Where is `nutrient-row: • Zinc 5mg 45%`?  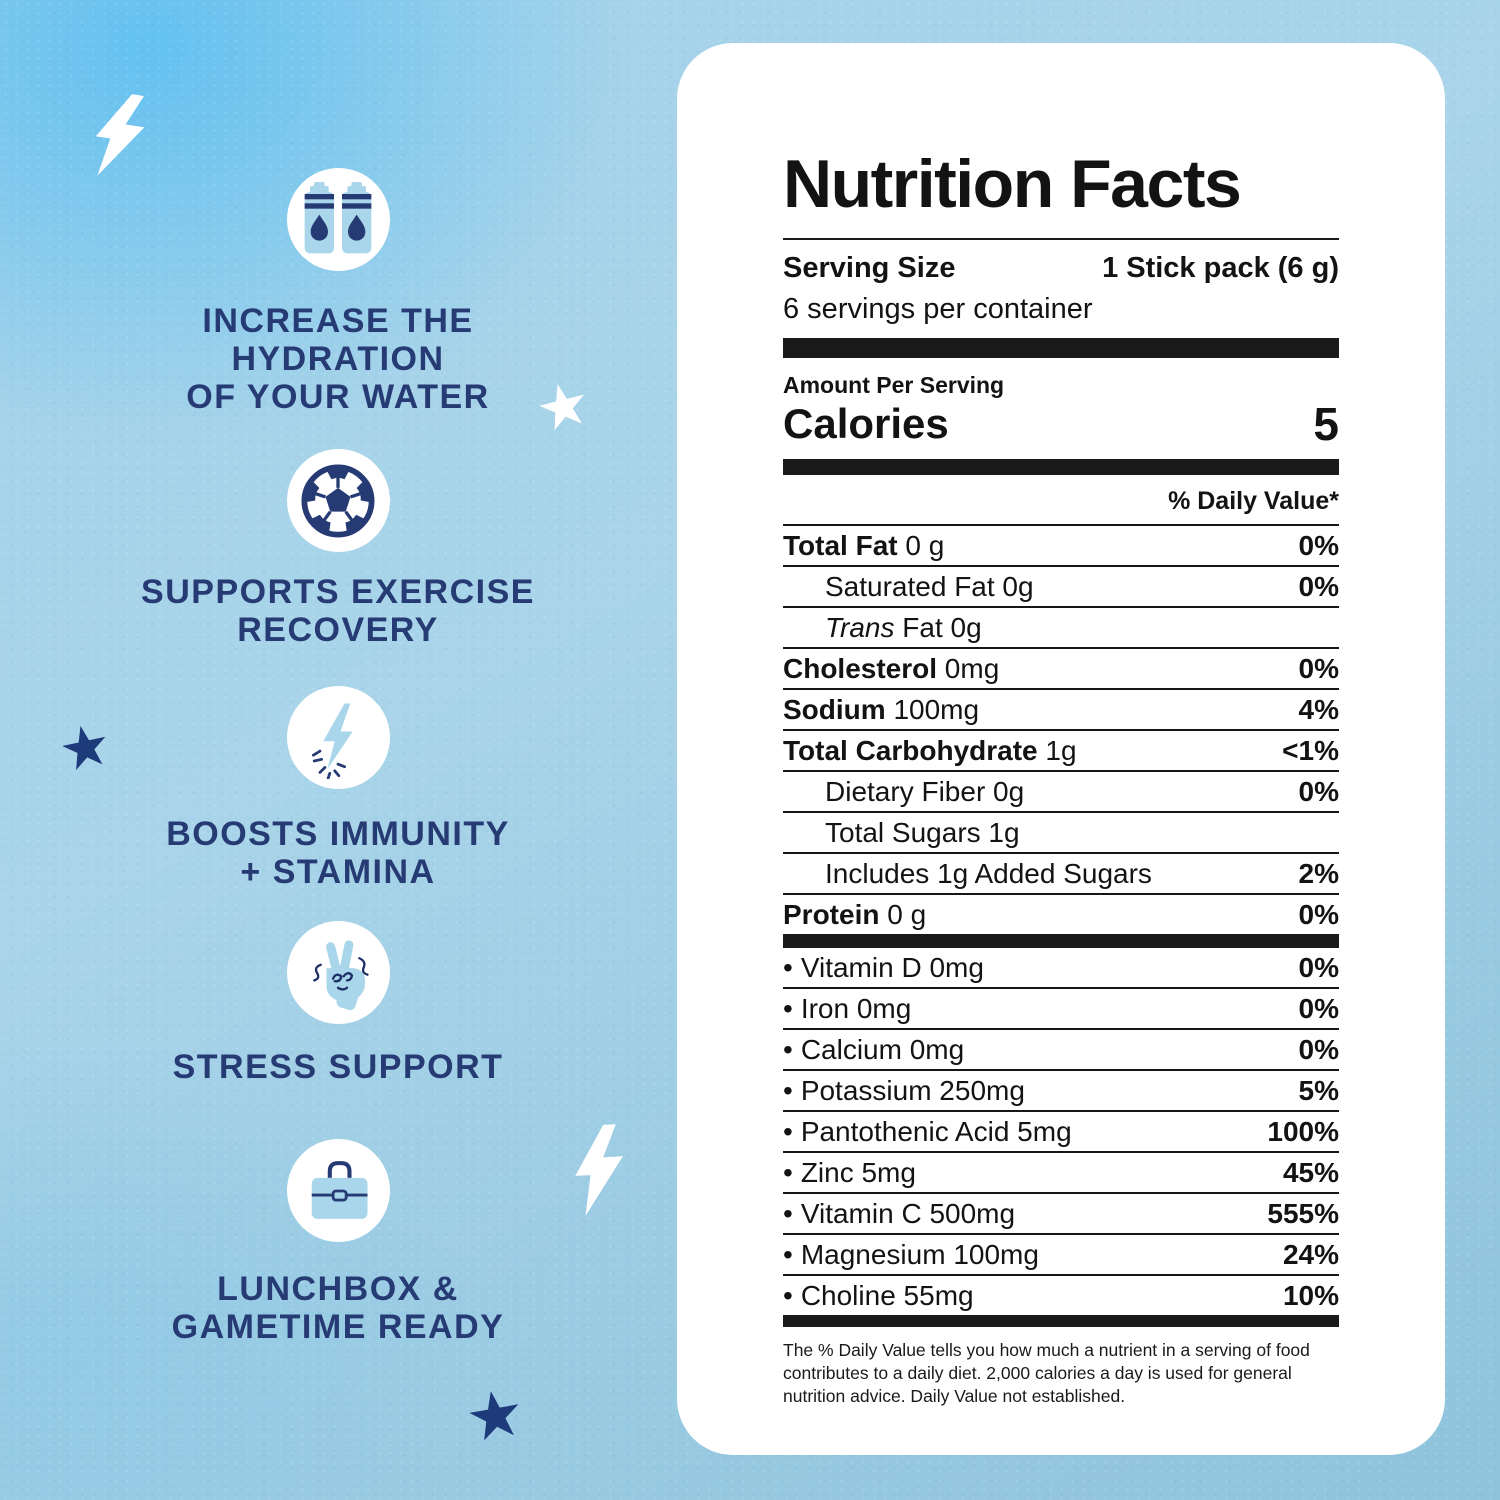
nutrient-row: • Zinc 5mg 45% is located at coordinates (1061, 1171).